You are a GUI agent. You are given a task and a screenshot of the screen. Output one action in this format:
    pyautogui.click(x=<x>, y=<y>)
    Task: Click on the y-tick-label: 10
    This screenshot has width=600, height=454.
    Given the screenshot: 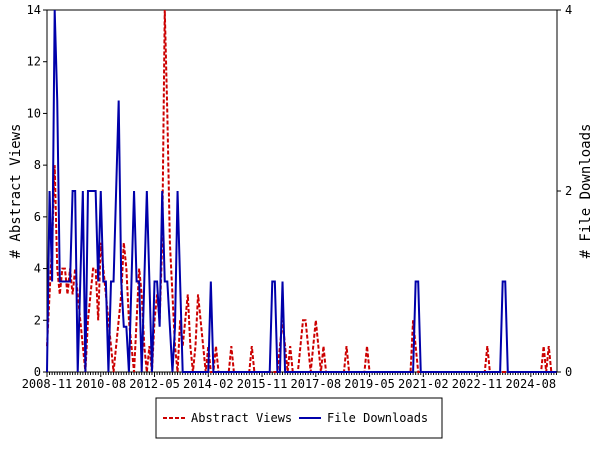 What is the action you would take?
    pyautogui.click(x=34, y=113)
    